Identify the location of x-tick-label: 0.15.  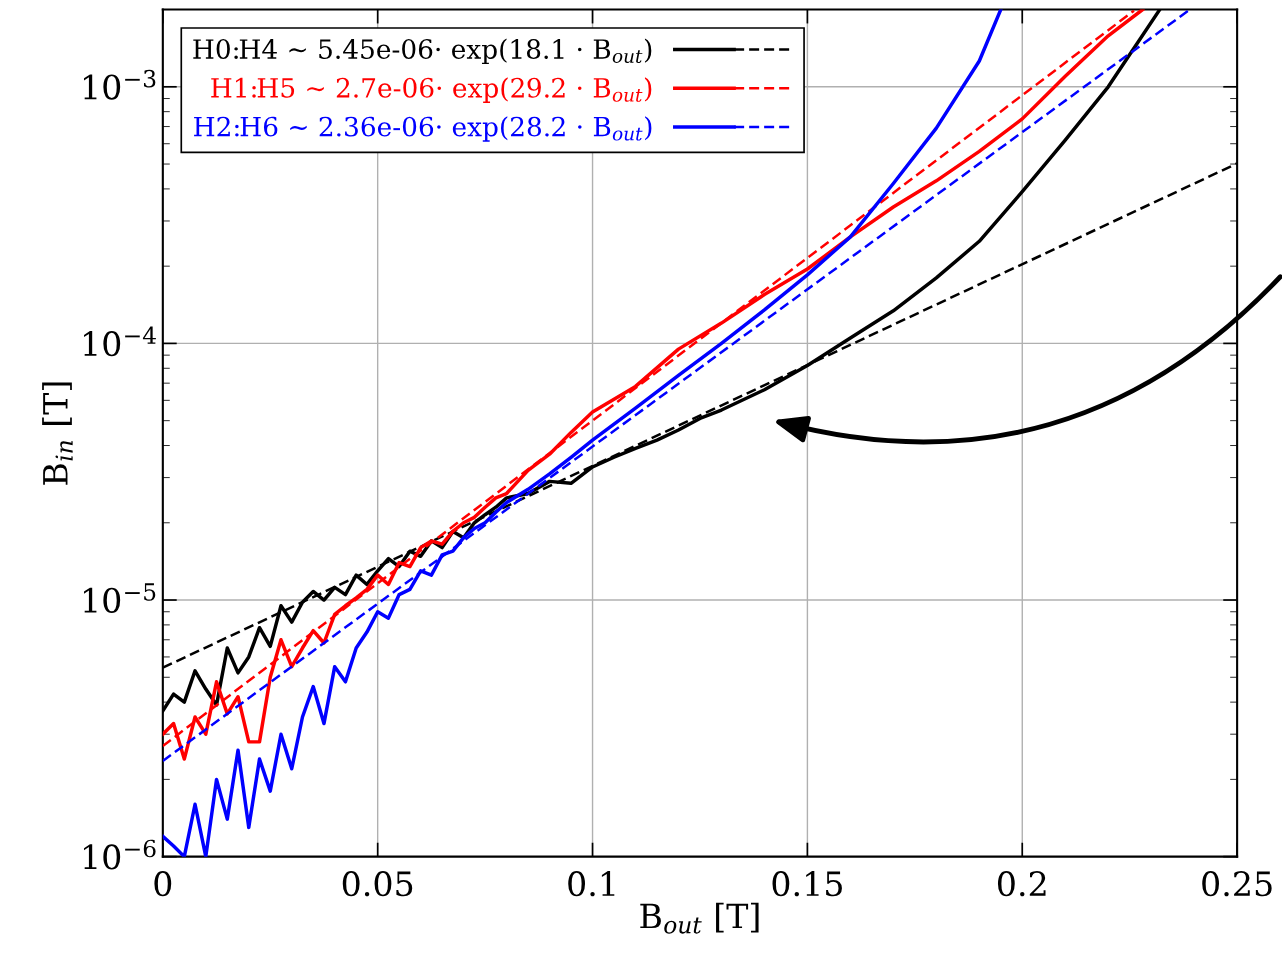
(807, 884).